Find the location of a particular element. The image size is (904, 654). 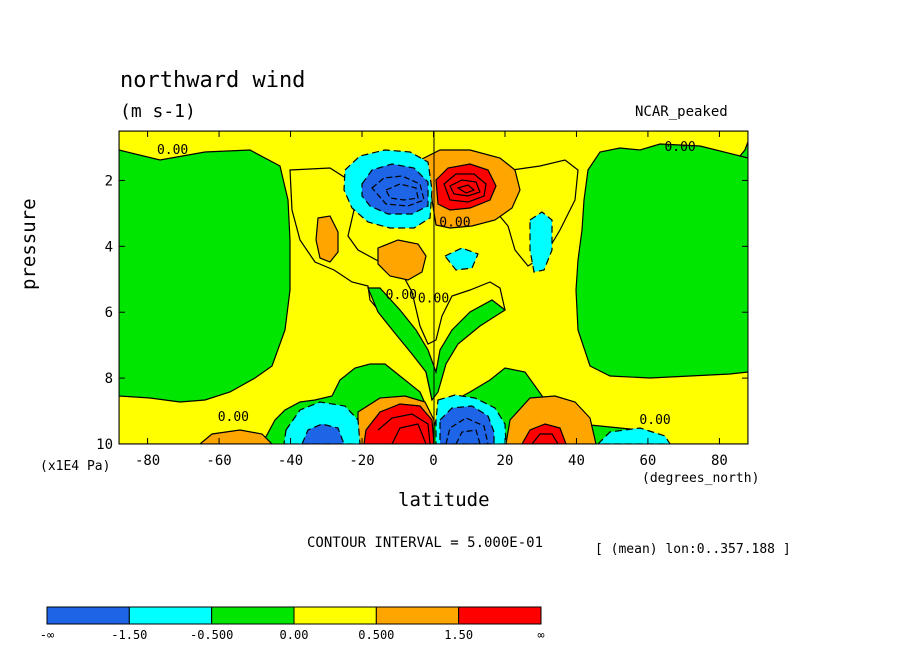

field-region-negative-high is located at coordinates (395, 189).